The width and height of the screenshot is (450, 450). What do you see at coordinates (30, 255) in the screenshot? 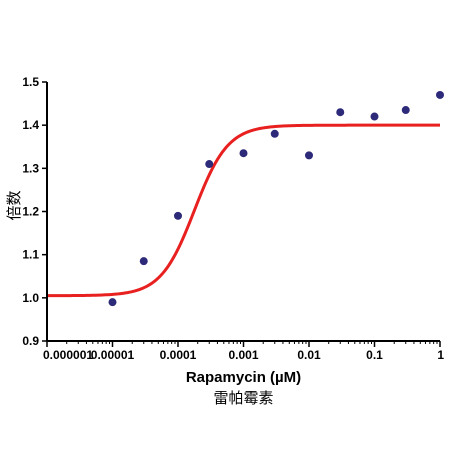
I see `y-tick-label: 1.1` at bounding box center [30, 255].